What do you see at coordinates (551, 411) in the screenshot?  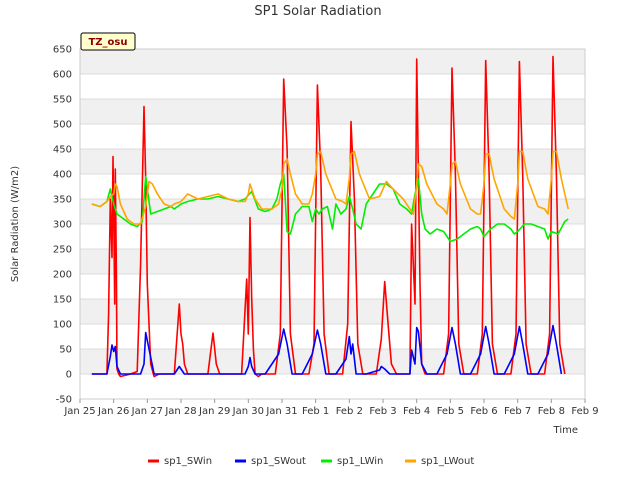 I see `x-tick-label: Feb 8` at bounding box center [551, 411].